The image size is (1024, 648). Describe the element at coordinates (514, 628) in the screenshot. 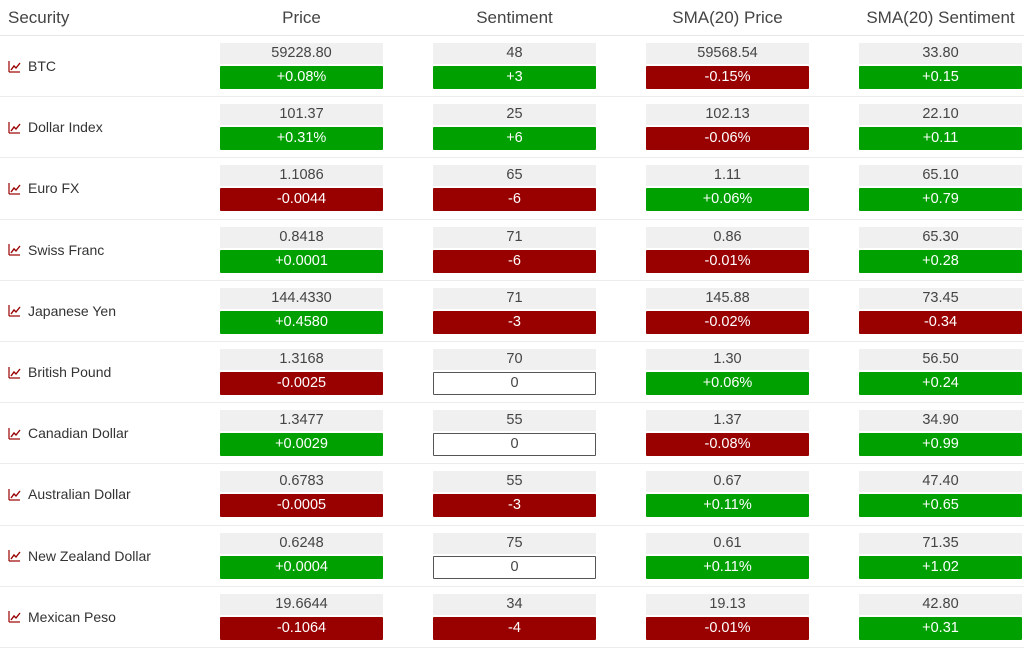

I see `sentiment-change: -4` at that location.